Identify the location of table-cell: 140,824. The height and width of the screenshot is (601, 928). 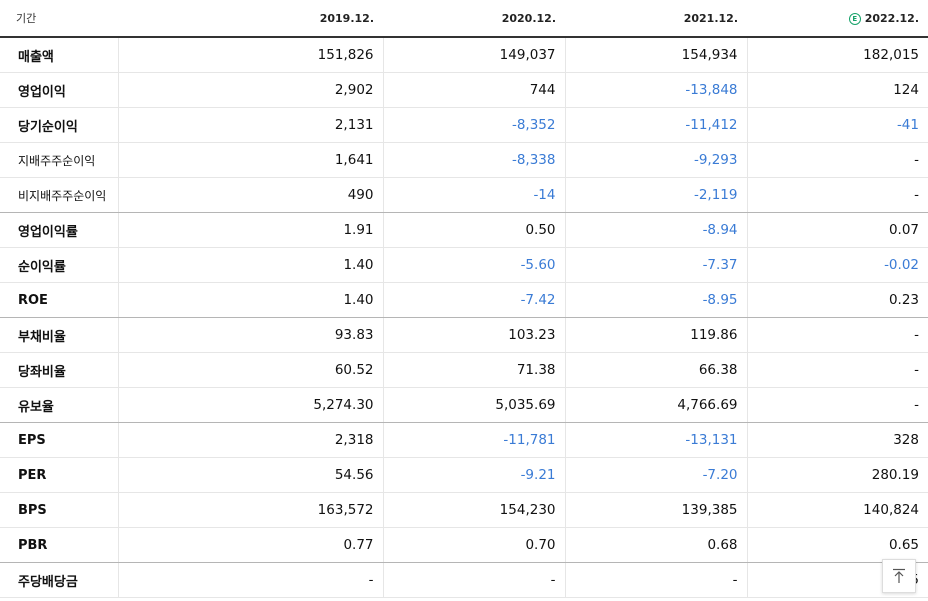
(837, 510).